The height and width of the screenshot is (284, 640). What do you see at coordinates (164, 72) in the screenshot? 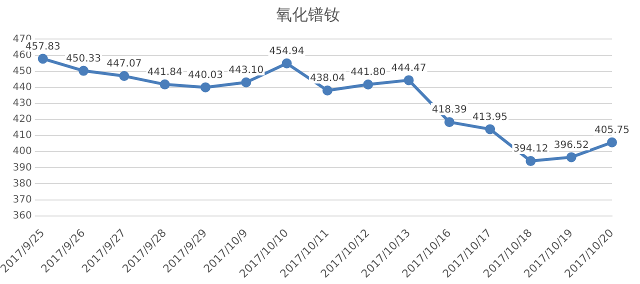
I see `data-label: 441.84` at bounding box center [164, 72].